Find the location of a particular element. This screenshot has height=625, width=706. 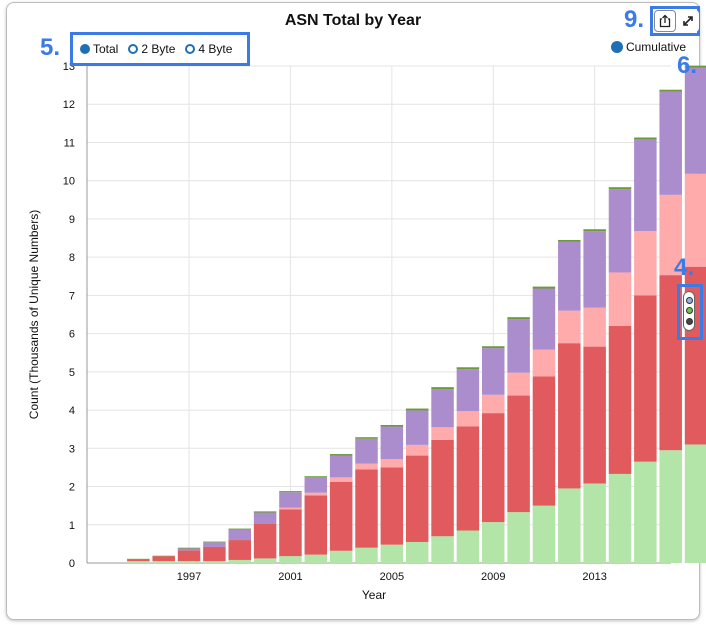

callout-5-box is located at coordinates (160, 49).